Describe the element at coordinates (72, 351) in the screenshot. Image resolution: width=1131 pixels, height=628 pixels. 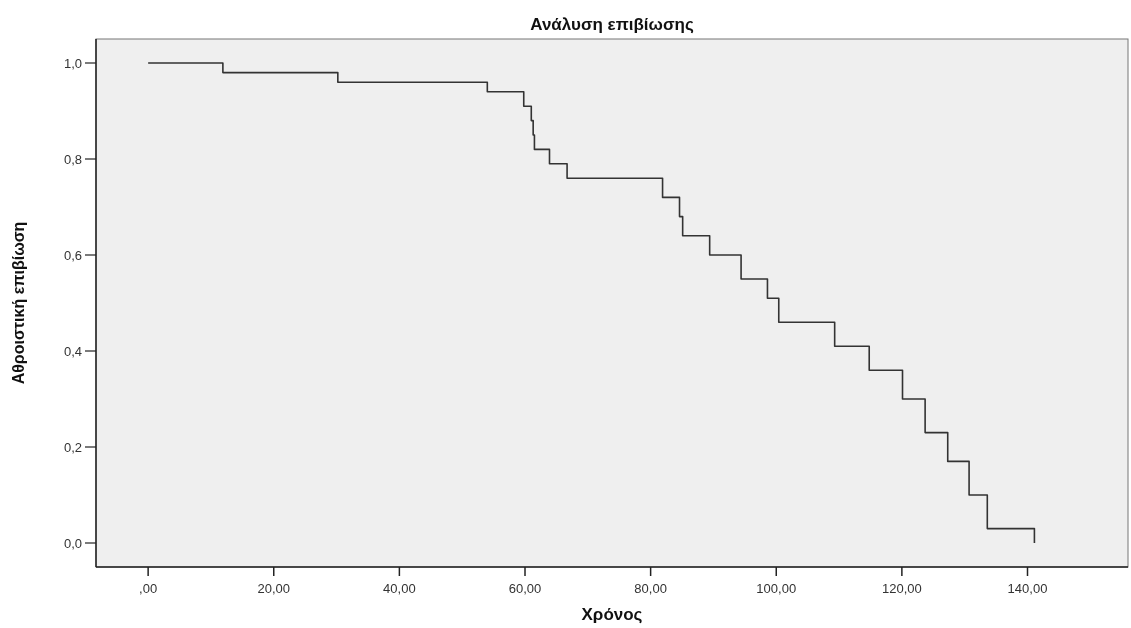
I see `y-tick-label: 0,4` at that location.